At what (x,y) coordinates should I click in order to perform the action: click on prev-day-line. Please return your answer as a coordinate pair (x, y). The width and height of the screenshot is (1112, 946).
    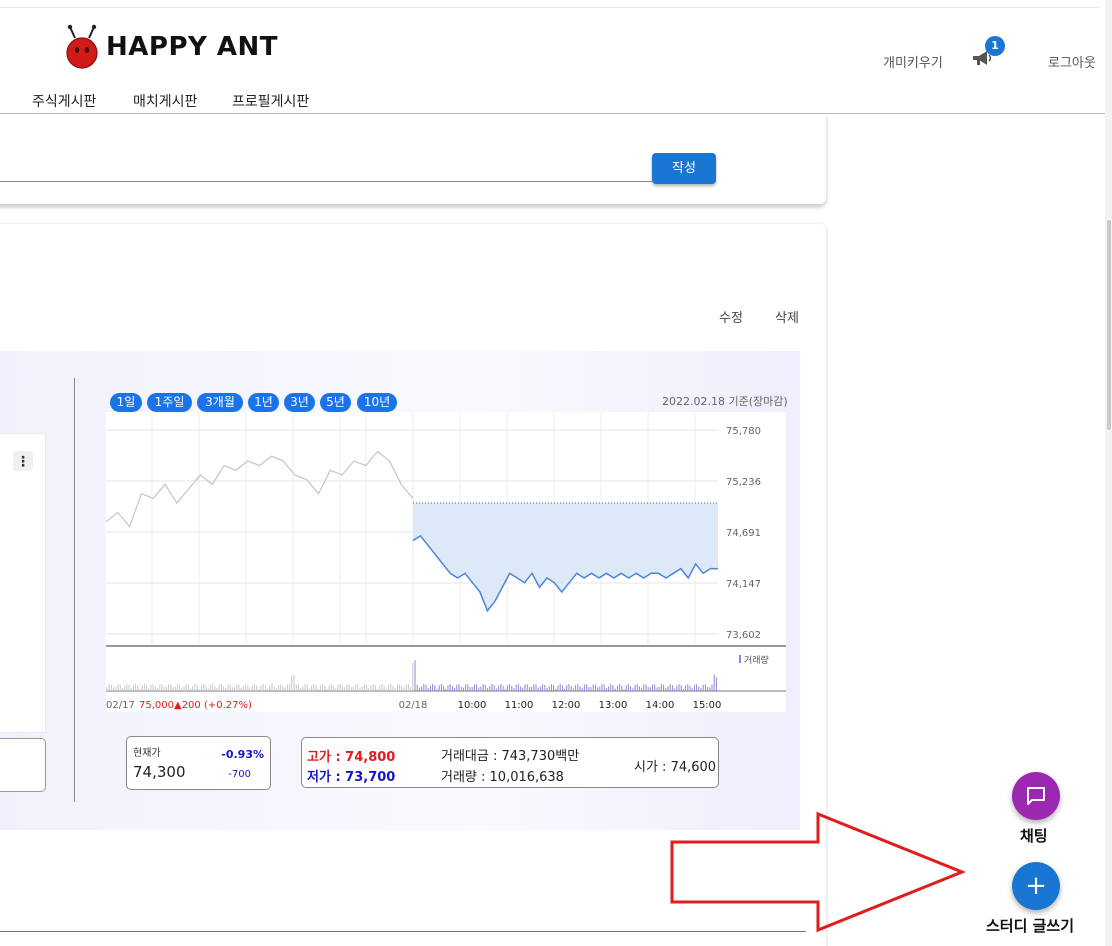
    Looking at the image, I should click on (259, 489).